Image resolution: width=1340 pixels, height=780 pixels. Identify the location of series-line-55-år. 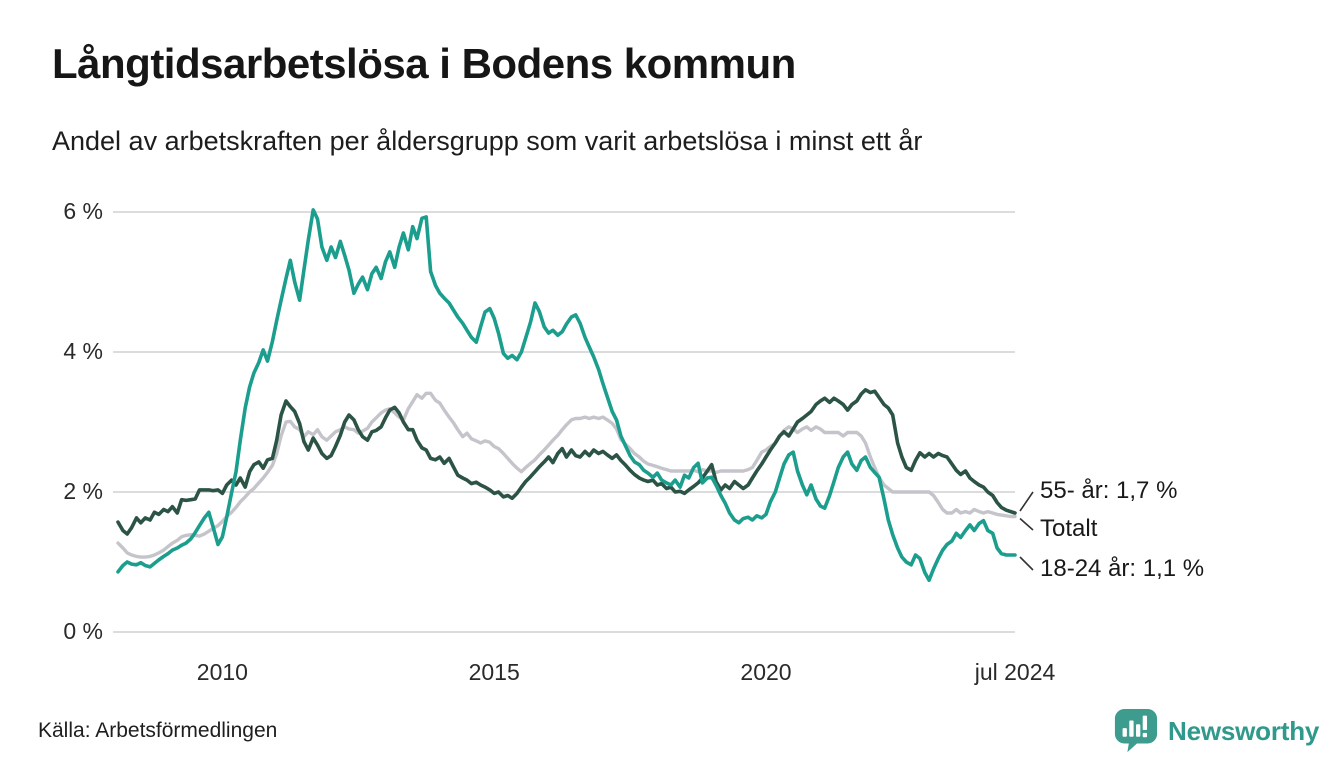
(566, 461).